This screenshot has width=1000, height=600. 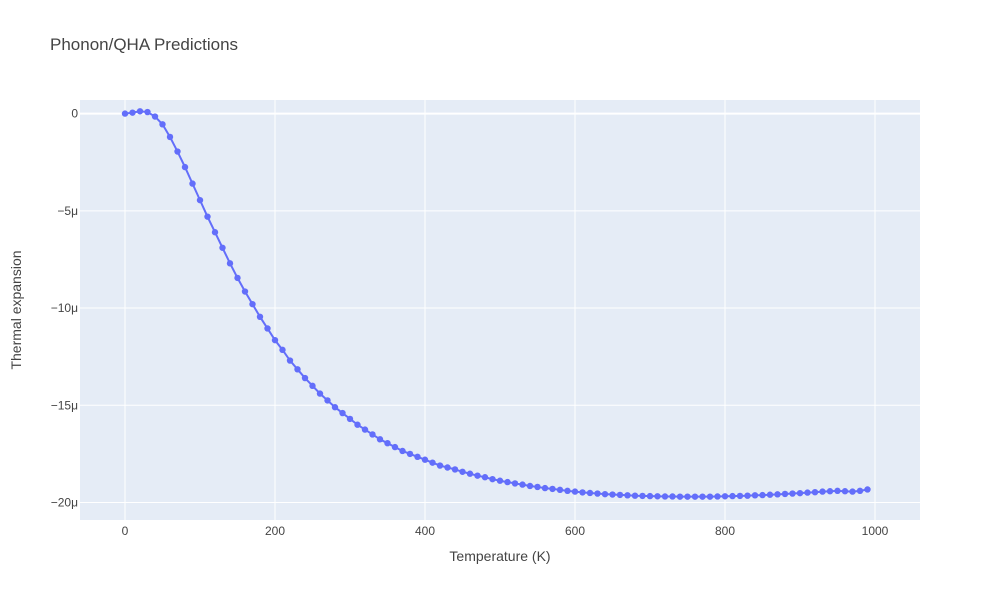 I want to click on x-tick-label: 200, so click(x=275, y=531).